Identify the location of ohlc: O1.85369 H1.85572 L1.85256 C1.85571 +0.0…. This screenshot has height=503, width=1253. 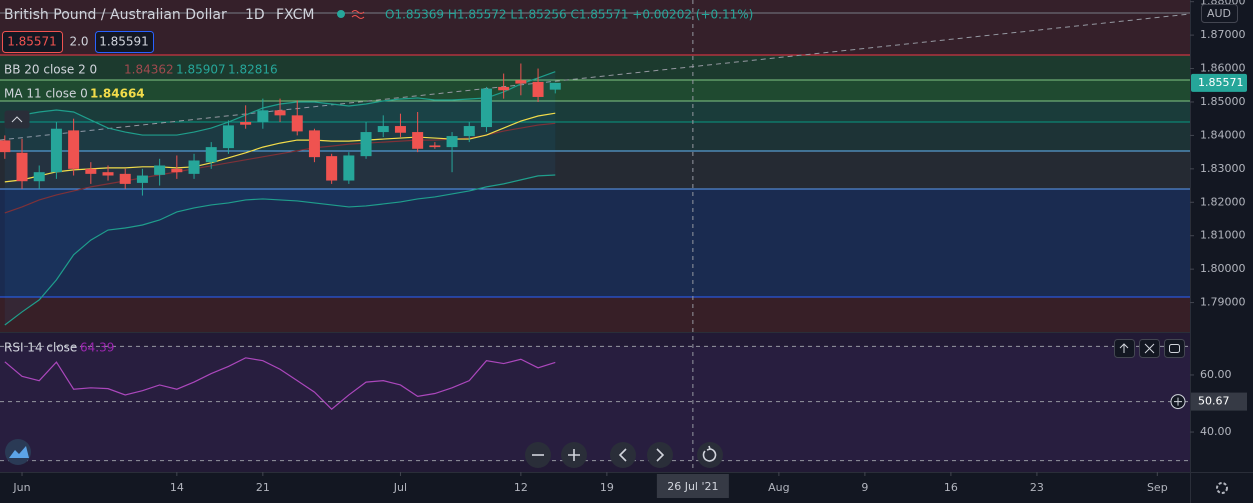
(569, 15).